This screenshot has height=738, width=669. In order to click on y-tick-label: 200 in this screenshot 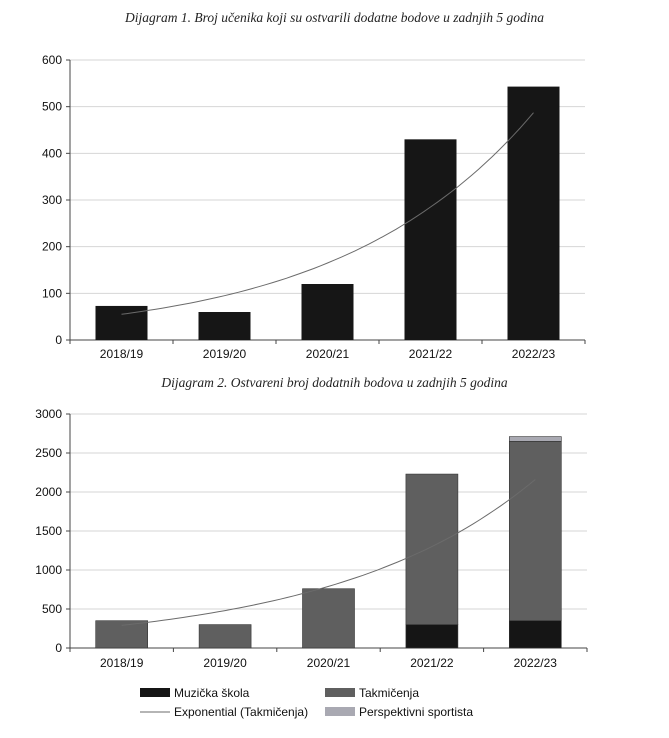, I will do `click(52, 247)`.